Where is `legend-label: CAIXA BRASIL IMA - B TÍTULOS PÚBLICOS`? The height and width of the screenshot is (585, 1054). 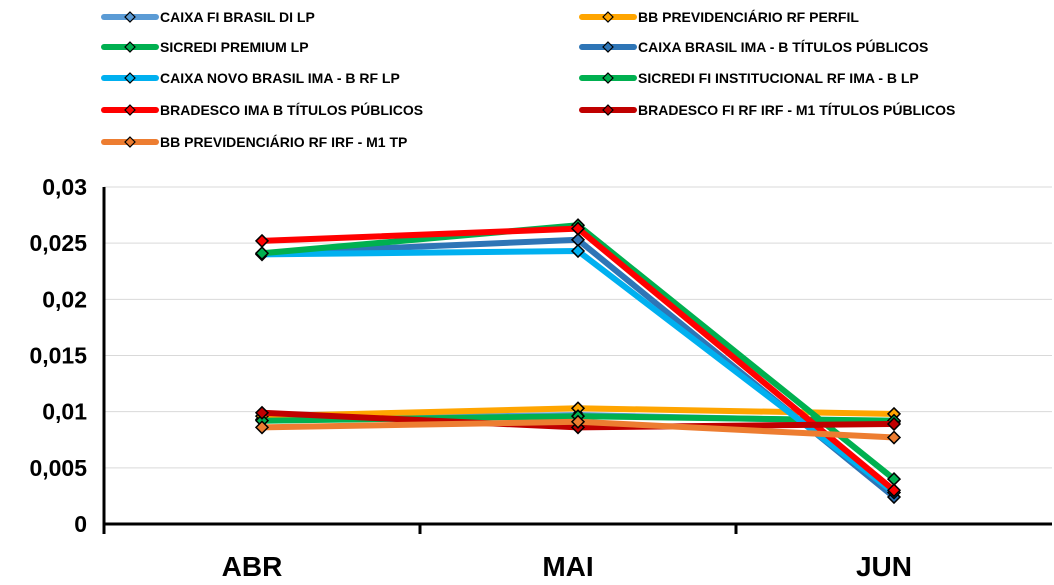 legend-label: CAIXA BRASIL IMA - B TÍTULOS PÚBLICOS is located at coordinates (783, 46).